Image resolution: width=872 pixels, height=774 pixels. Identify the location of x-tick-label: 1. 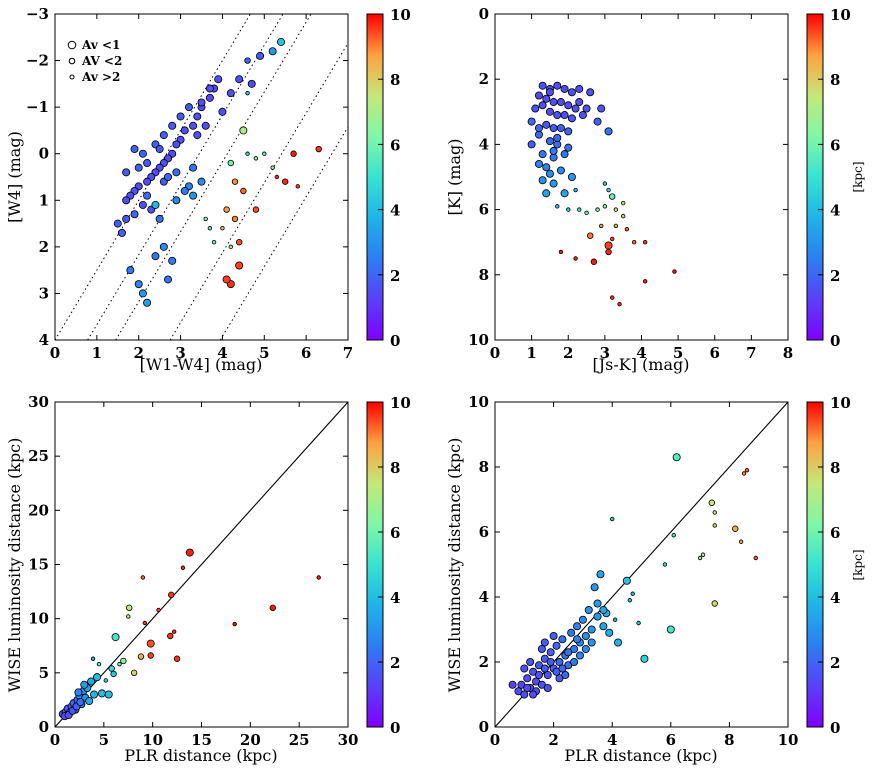
(531, 353).